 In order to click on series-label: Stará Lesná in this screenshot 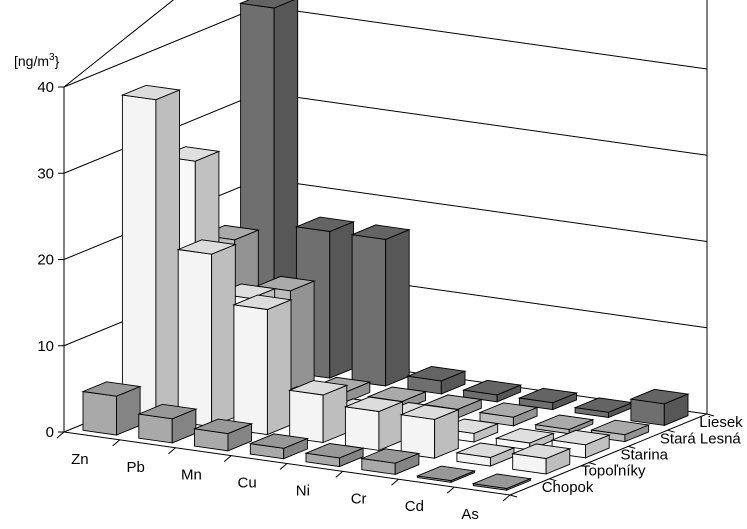, I will do `click(701, 438)`.